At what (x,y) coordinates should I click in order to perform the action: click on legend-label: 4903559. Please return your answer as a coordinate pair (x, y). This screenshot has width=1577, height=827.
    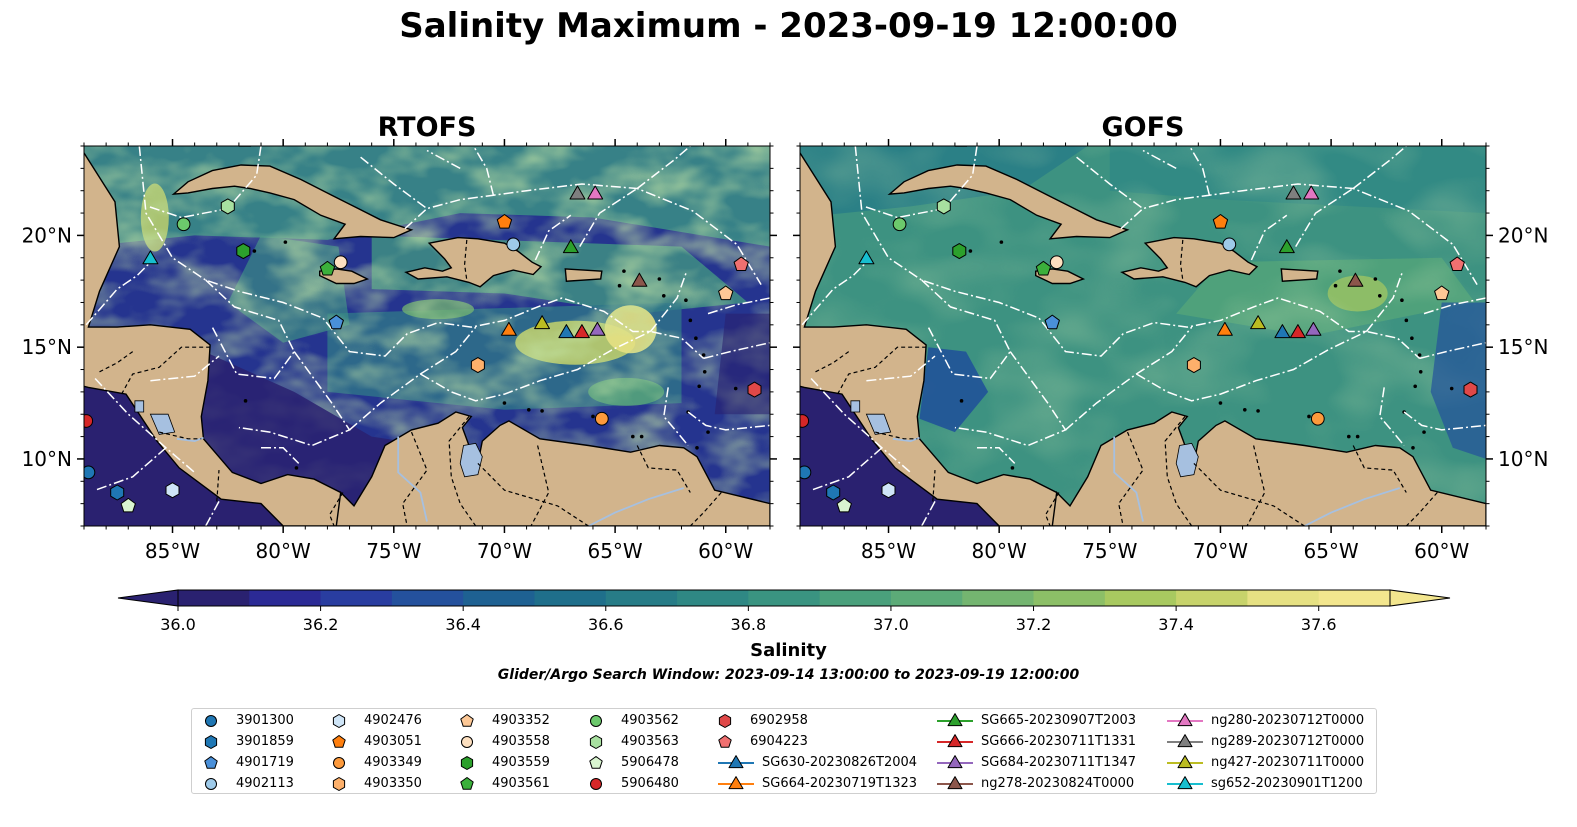
    Looking at the image, I should click on (521, 762).